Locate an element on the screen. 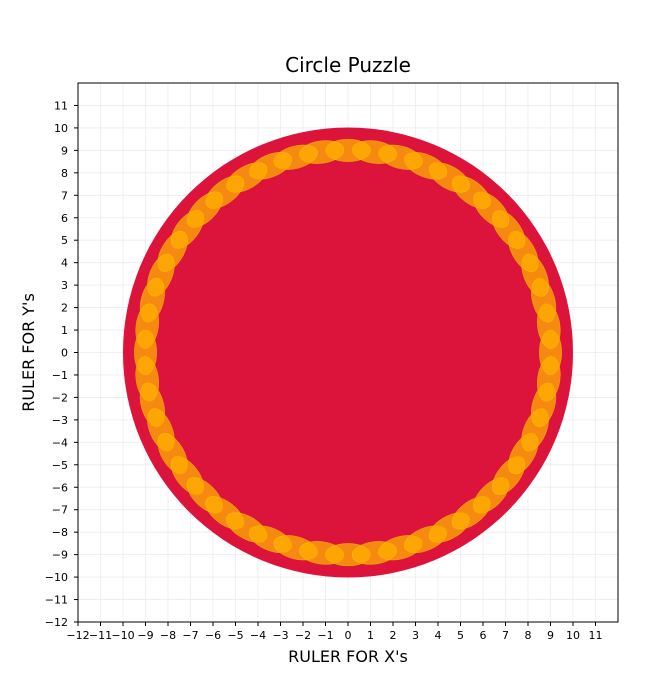  y-tick-label: −7 is located at coordinates (60, 510).